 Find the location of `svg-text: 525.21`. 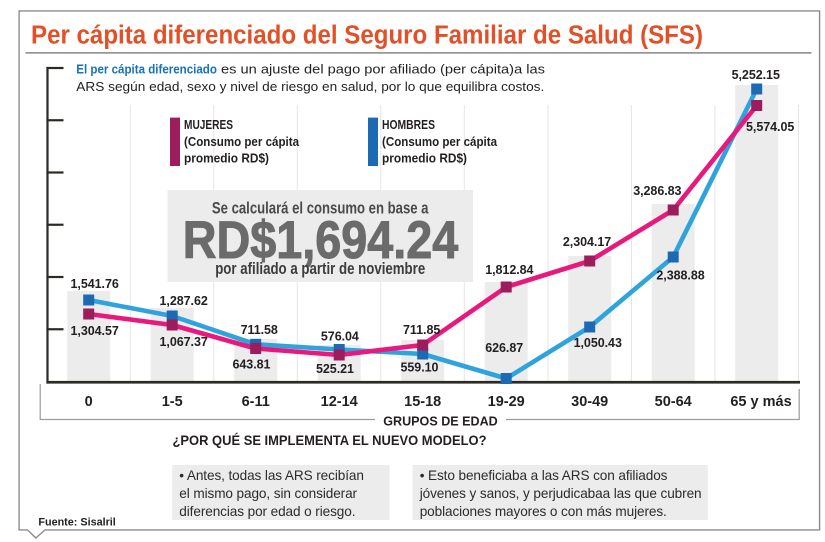

svg-text: 525.21 is located at coordinates (335, 369).